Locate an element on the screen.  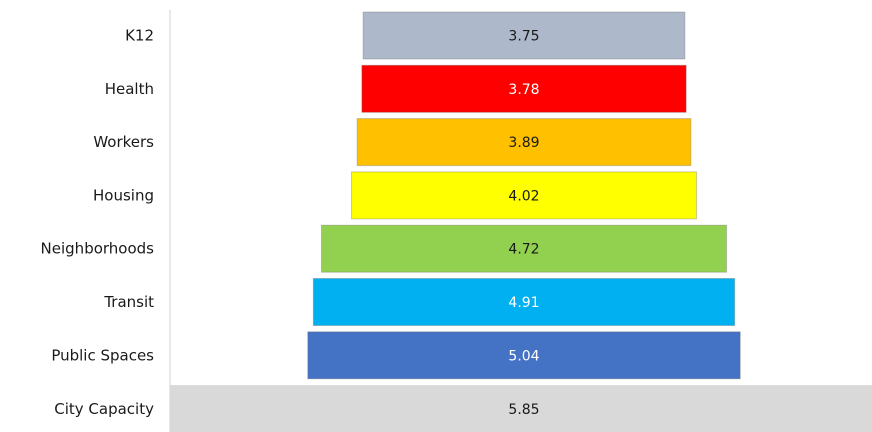
category-label-neighborhoods: Neighborhoods is located at coordinates (98, 249).